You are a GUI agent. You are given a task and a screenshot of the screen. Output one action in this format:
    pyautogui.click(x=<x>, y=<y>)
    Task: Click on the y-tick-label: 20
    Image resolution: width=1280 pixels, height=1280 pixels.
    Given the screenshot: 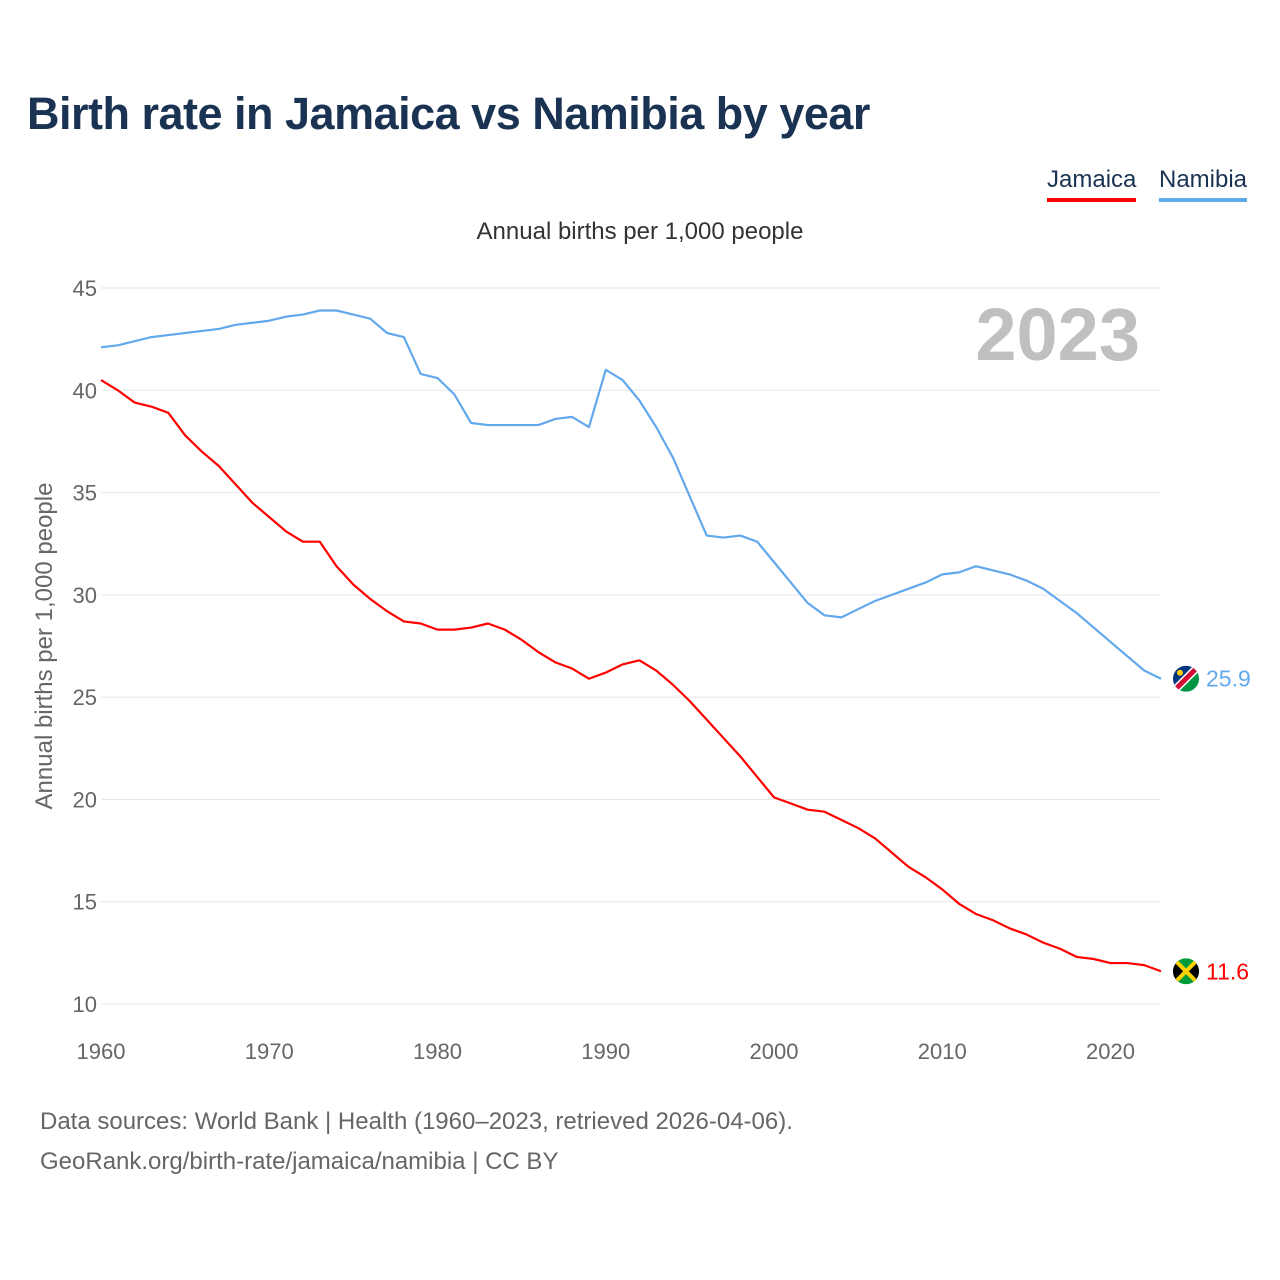 What is the action you would take?
    pyautogui.click(x=85, y=799)
    